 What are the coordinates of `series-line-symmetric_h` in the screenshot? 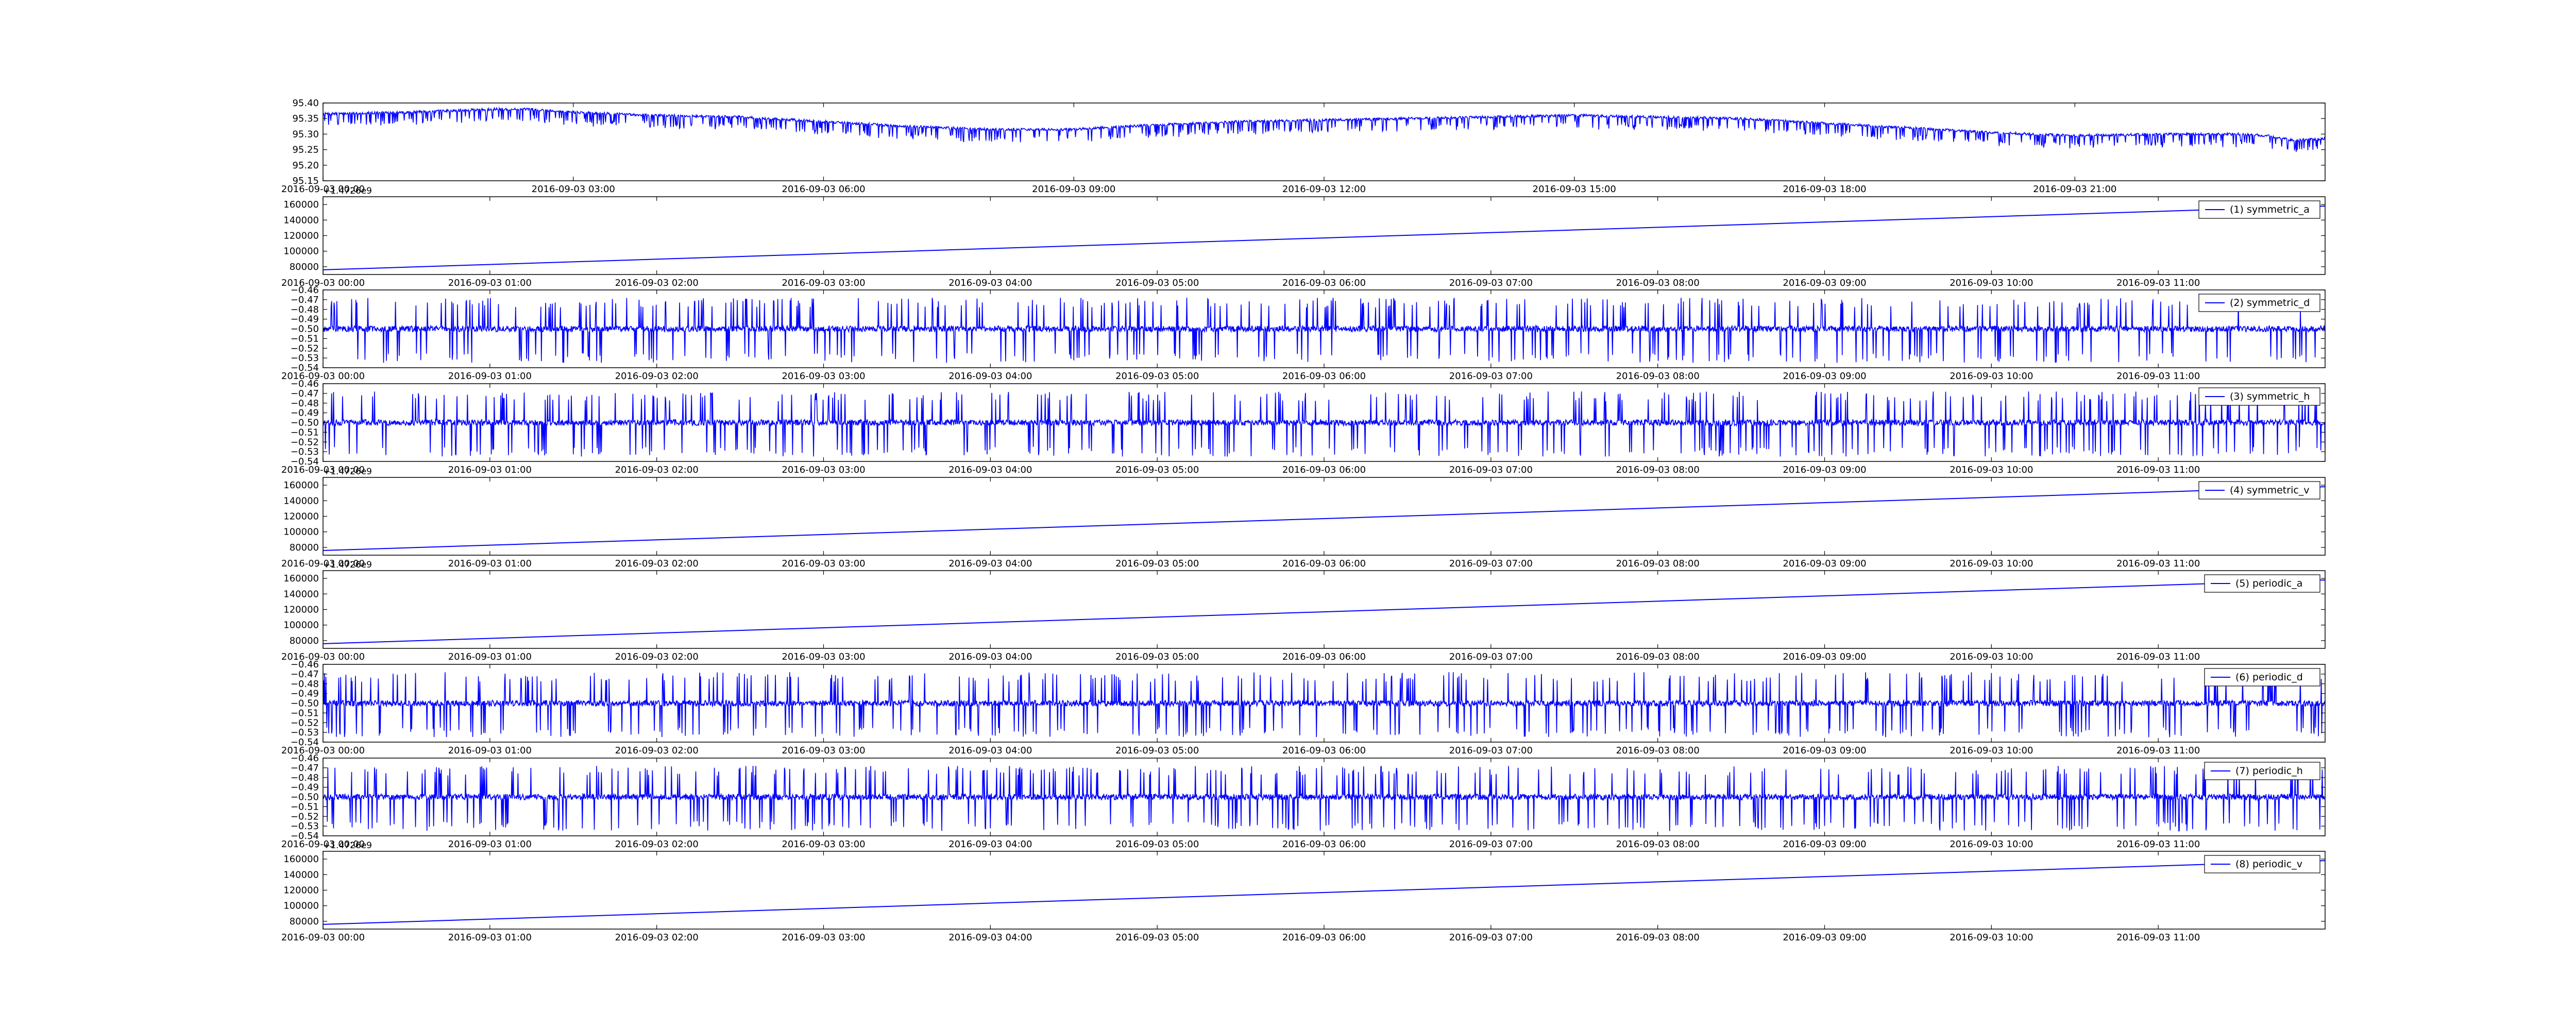 It's located at (1324, 424).